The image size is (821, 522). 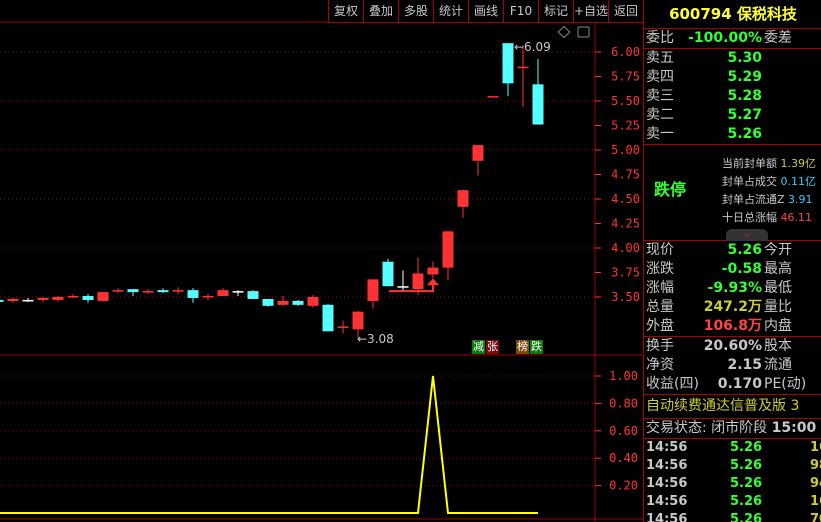 I want to click on tick-row: 14:56 5.26 70, so click(x=732, y=516).